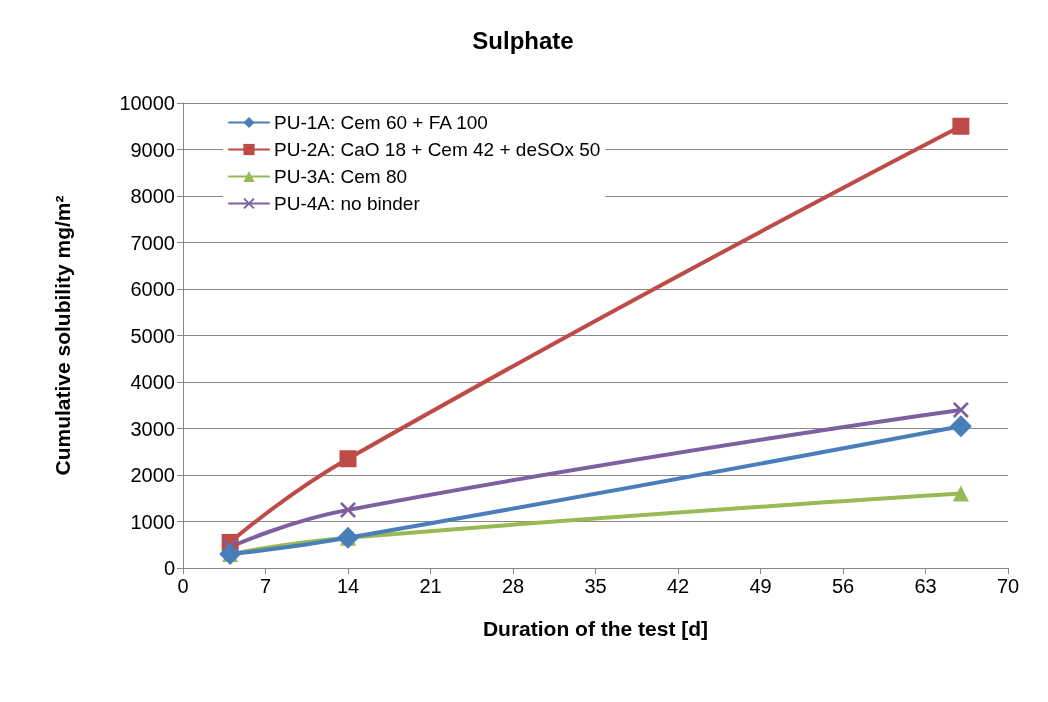 The height and width of the screenshot is (702, 1048). Describe the element at coordinates (523, 40) in the screenshot. I see `chart-title: Sulphate` at that location.